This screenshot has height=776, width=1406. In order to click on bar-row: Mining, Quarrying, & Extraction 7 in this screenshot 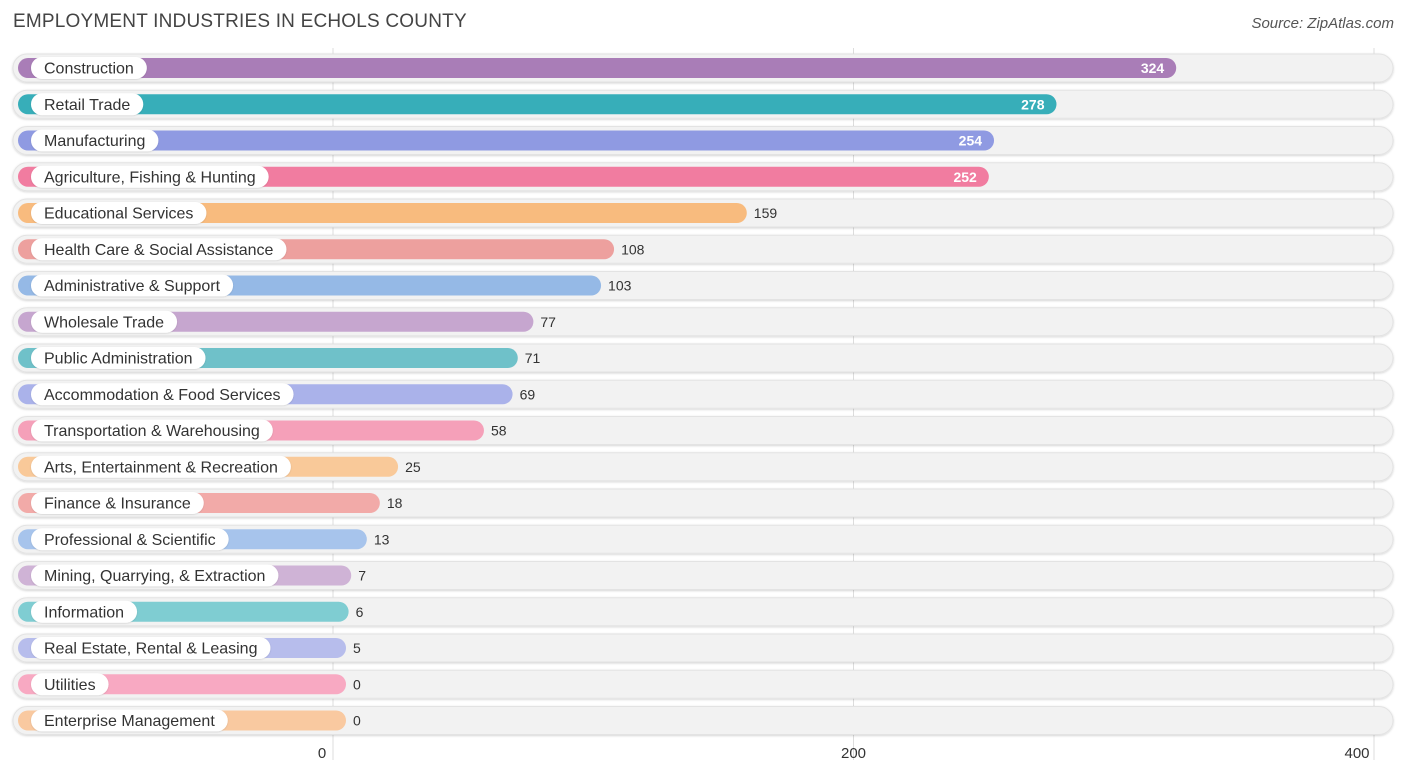, I will do `click(703, 575)`.